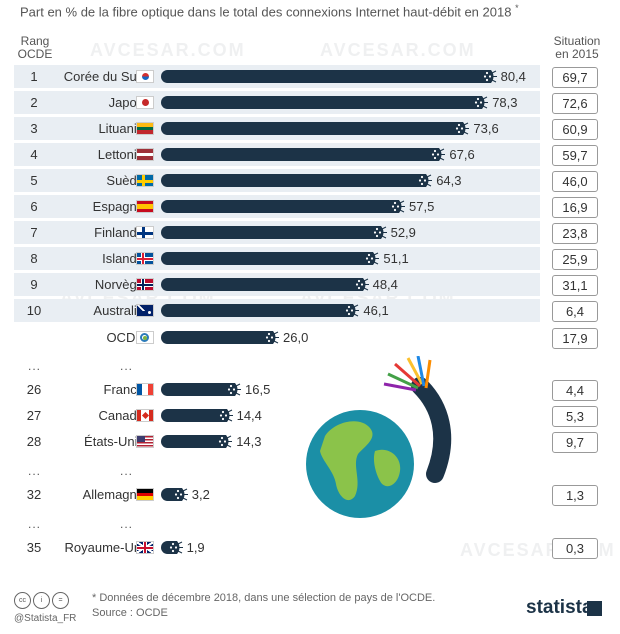 This screenshot has height=634, width=620. I want to click on value-2015-box: 23,8, so click(575, 233).